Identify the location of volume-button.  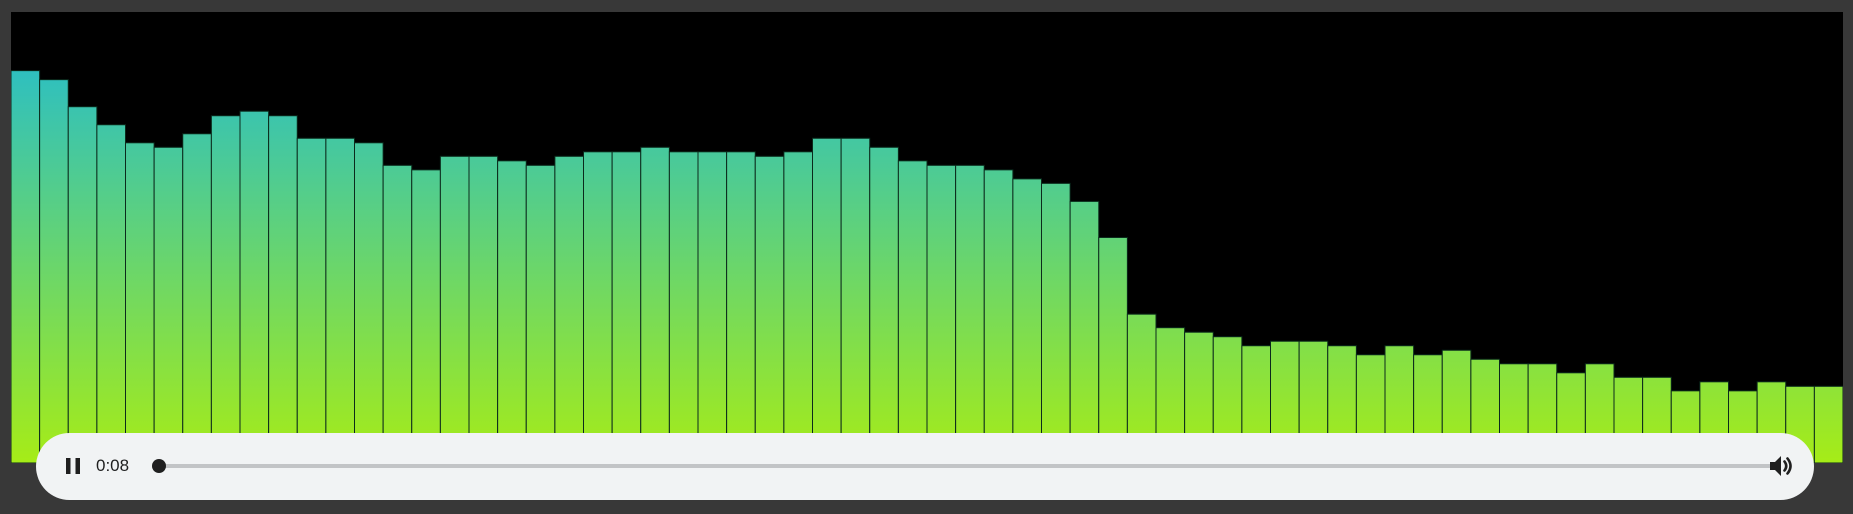
(1781, 466).